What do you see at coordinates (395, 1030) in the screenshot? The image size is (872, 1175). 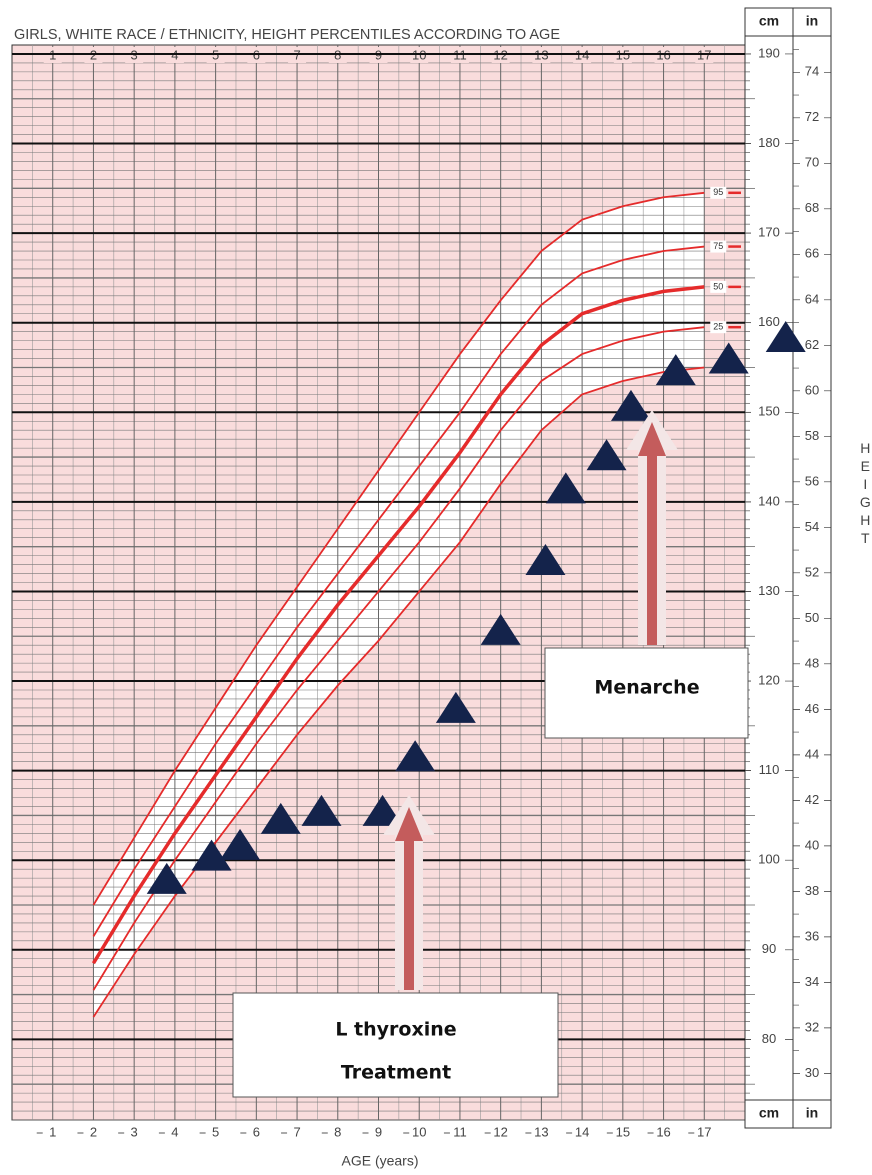 I see `annotation: L thyroxine` at bounding box center [395, 1030].